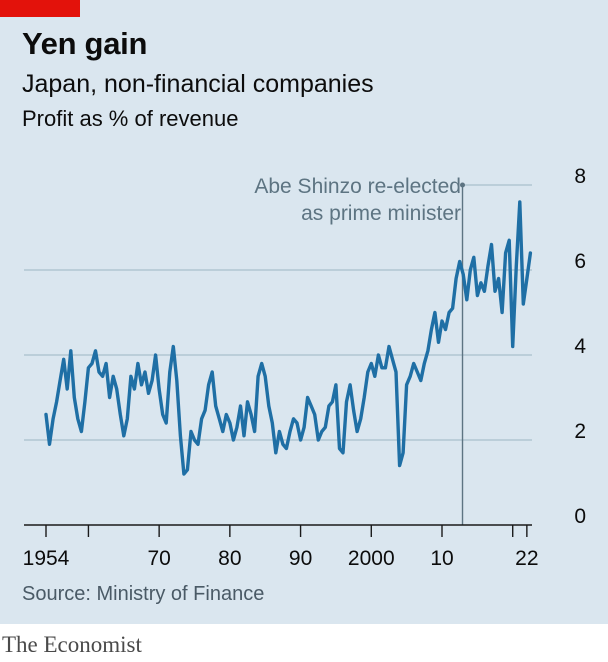  Describe the element at coordinates (371, 558) in the screenshot. I see `x-tick-label-2000: 2000` at that location.